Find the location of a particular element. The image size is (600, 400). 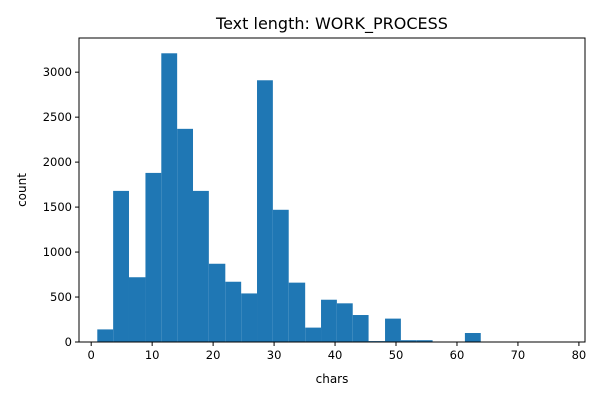

x-tick-label-2: 20 is located at coordinates (213, 355).